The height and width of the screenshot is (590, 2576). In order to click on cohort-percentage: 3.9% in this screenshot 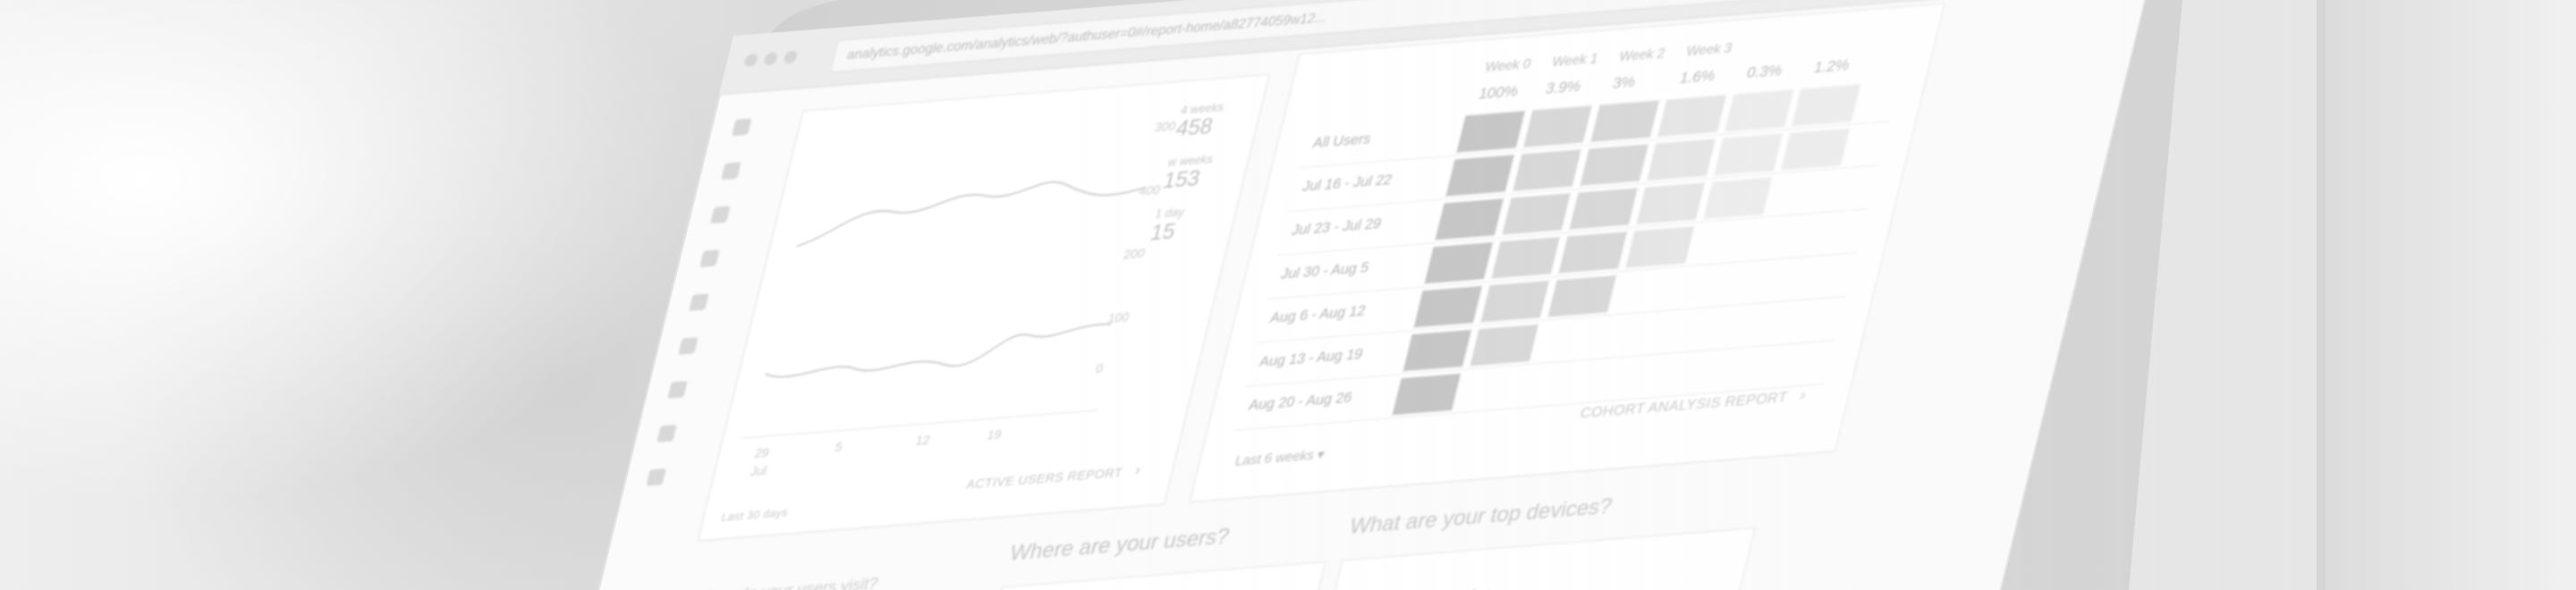, I will do `click(1563, 87)`.